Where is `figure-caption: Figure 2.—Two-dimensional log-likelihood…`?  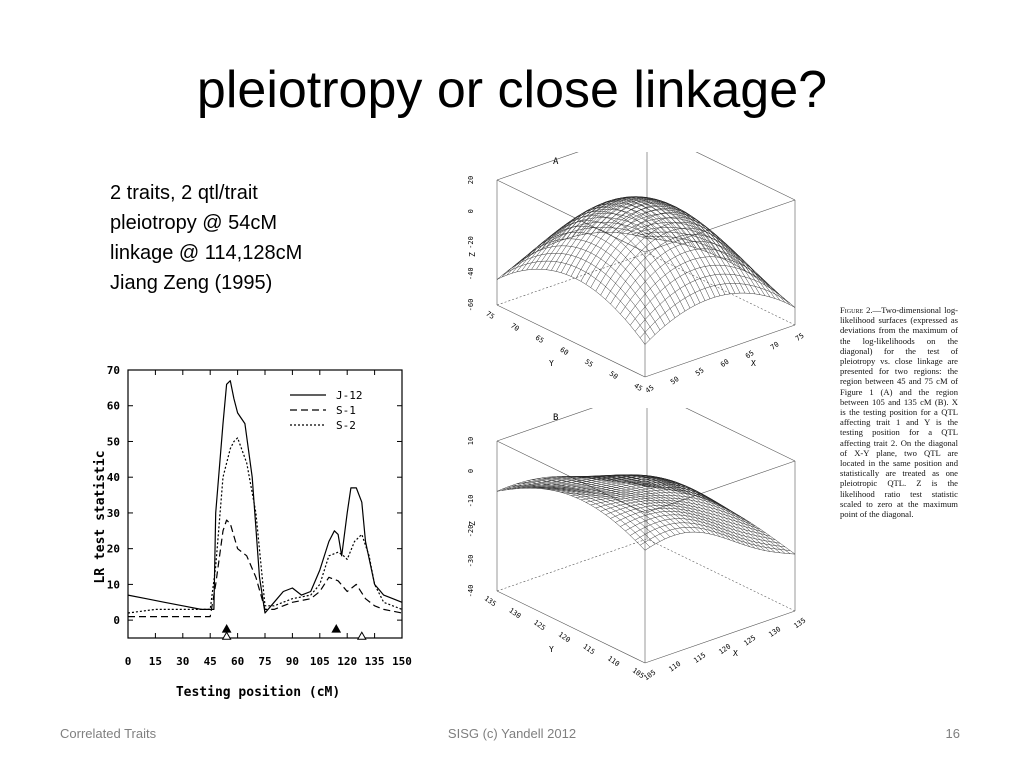 figure-caption: Figure 2.—Two-dimensional log-likelihood… is located at coordinates (899, 412).